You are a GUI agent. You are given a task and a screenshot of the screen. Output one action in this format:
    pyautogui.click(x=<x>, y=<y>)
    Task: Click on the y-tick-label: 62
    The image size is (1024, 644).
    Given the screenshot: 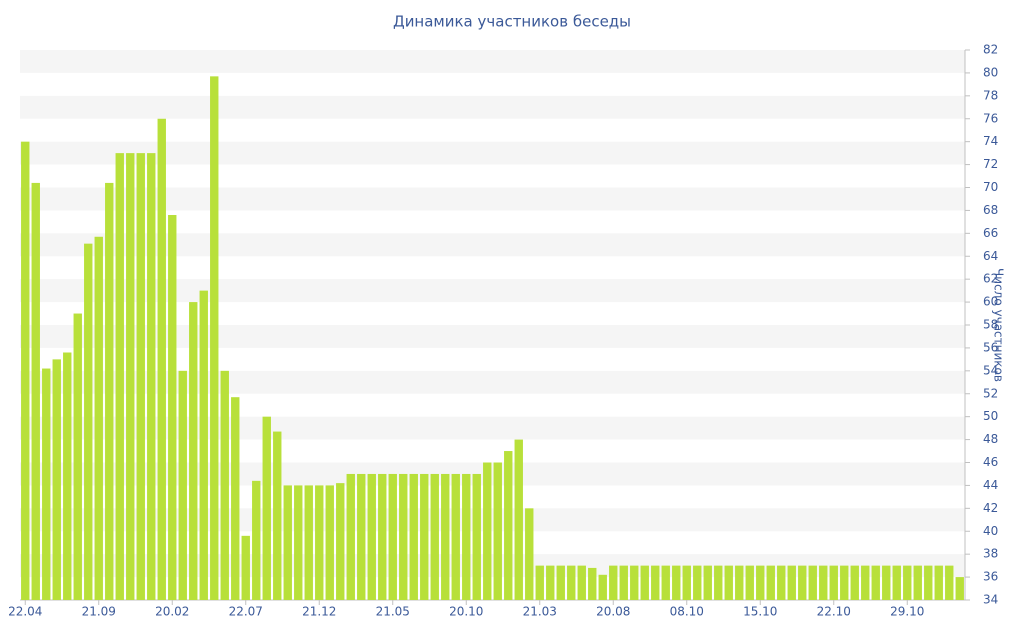 What is the action you would take?
    pyautogui.click(x=990, y=279)
    